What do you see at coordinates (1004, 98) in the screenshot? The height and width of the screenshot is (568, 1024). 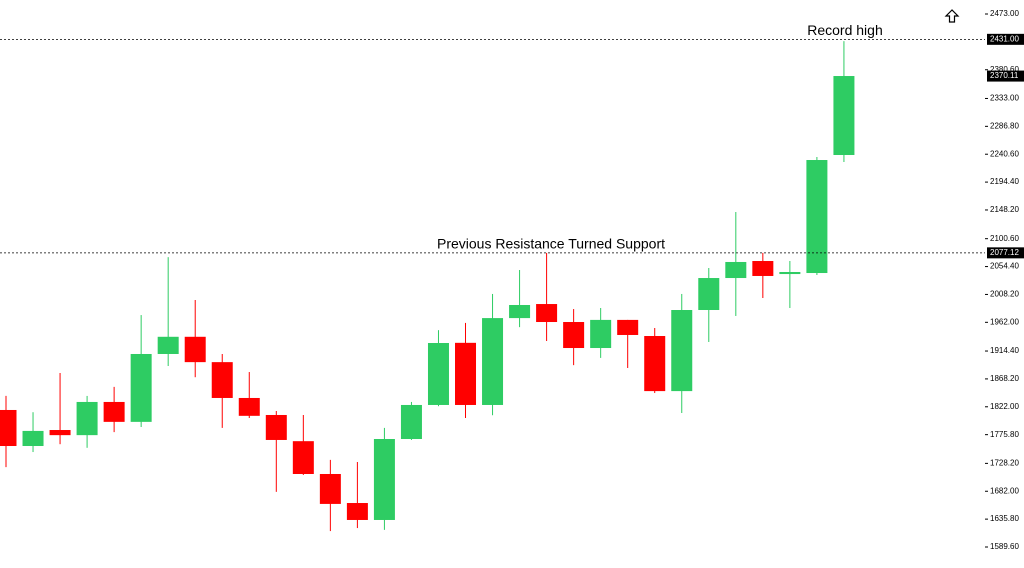 I see `y-tick-label: 2333.00` at bounding box center [1004, 98].